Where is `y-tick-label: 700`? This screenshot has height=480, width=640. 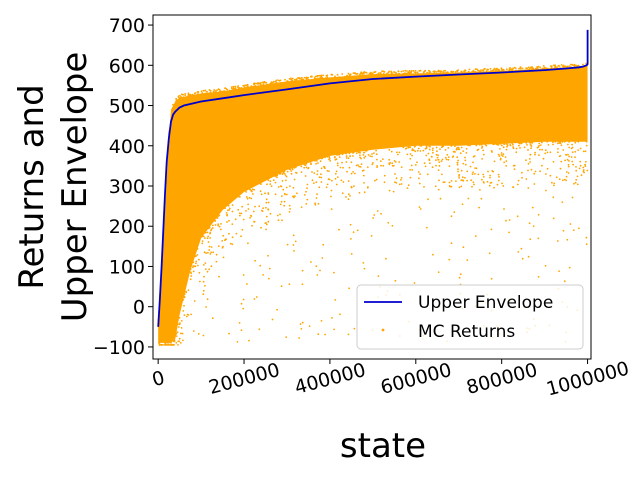
y-tick-label: 700 is located at coordinates (127, 26).